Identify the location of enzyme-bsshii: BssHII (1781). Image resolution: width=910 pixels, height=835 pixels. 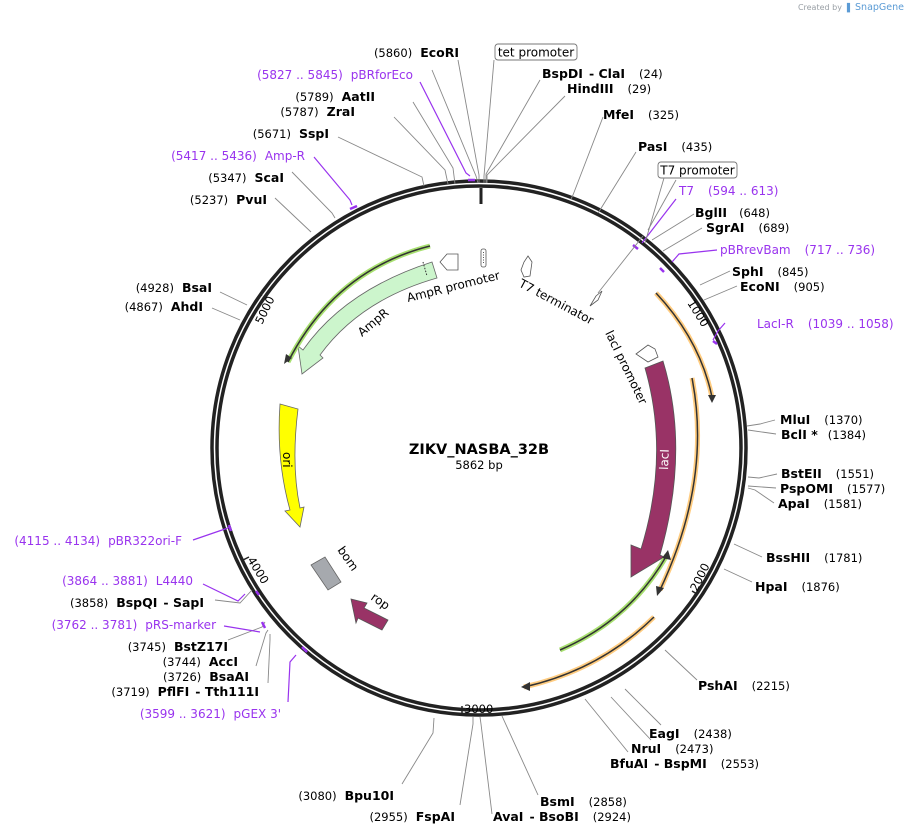
(814, 557).